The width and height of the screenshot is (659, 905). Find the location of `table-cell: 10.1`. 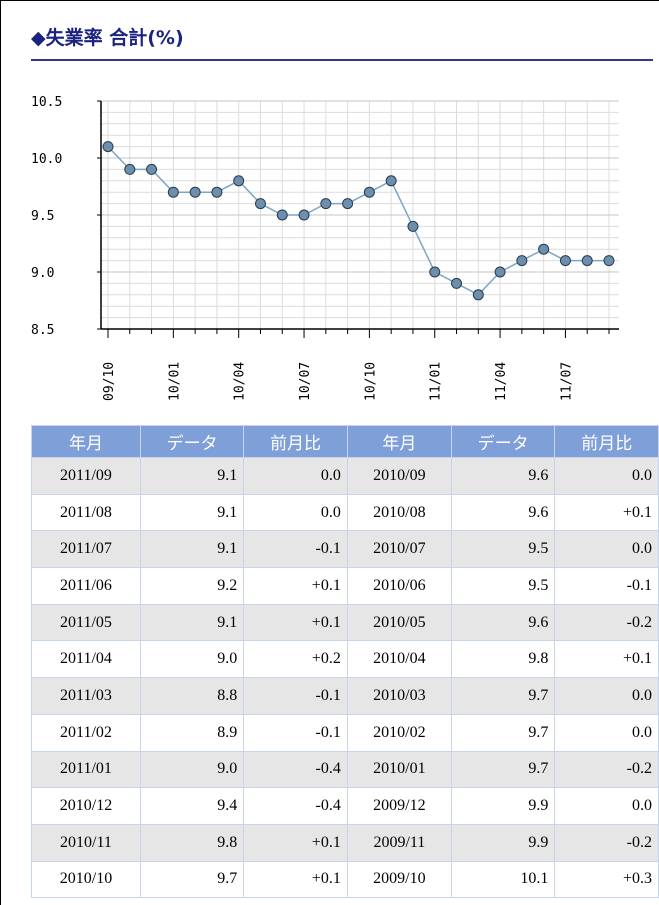

table-cell: 10.1 is located at coordinates (503, 879).